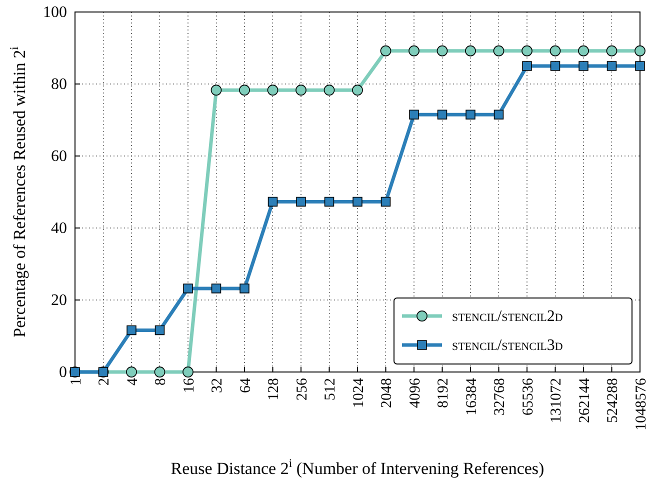 Image resolution: width=662 pixels, height=480 pixels. What do you see at coordinates (556, 400) in the screenshot?
I see `x-tick-label: 131072` at bounding box center [556, 400].